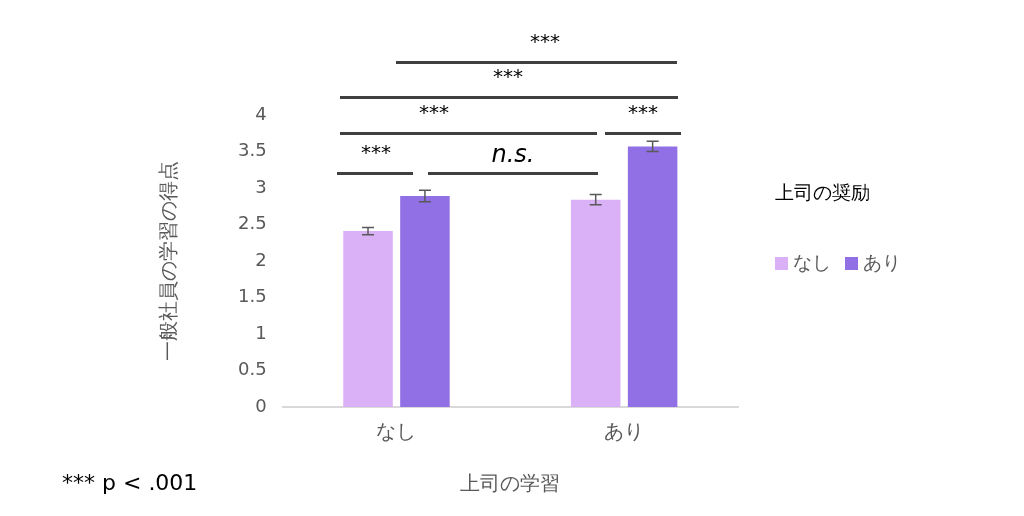 Image resolution: width=1024 pixels, height=516 pixels. Describe the element at coordinates (812, 262) in the screenshot. I see `legend-label: なし` at that location.